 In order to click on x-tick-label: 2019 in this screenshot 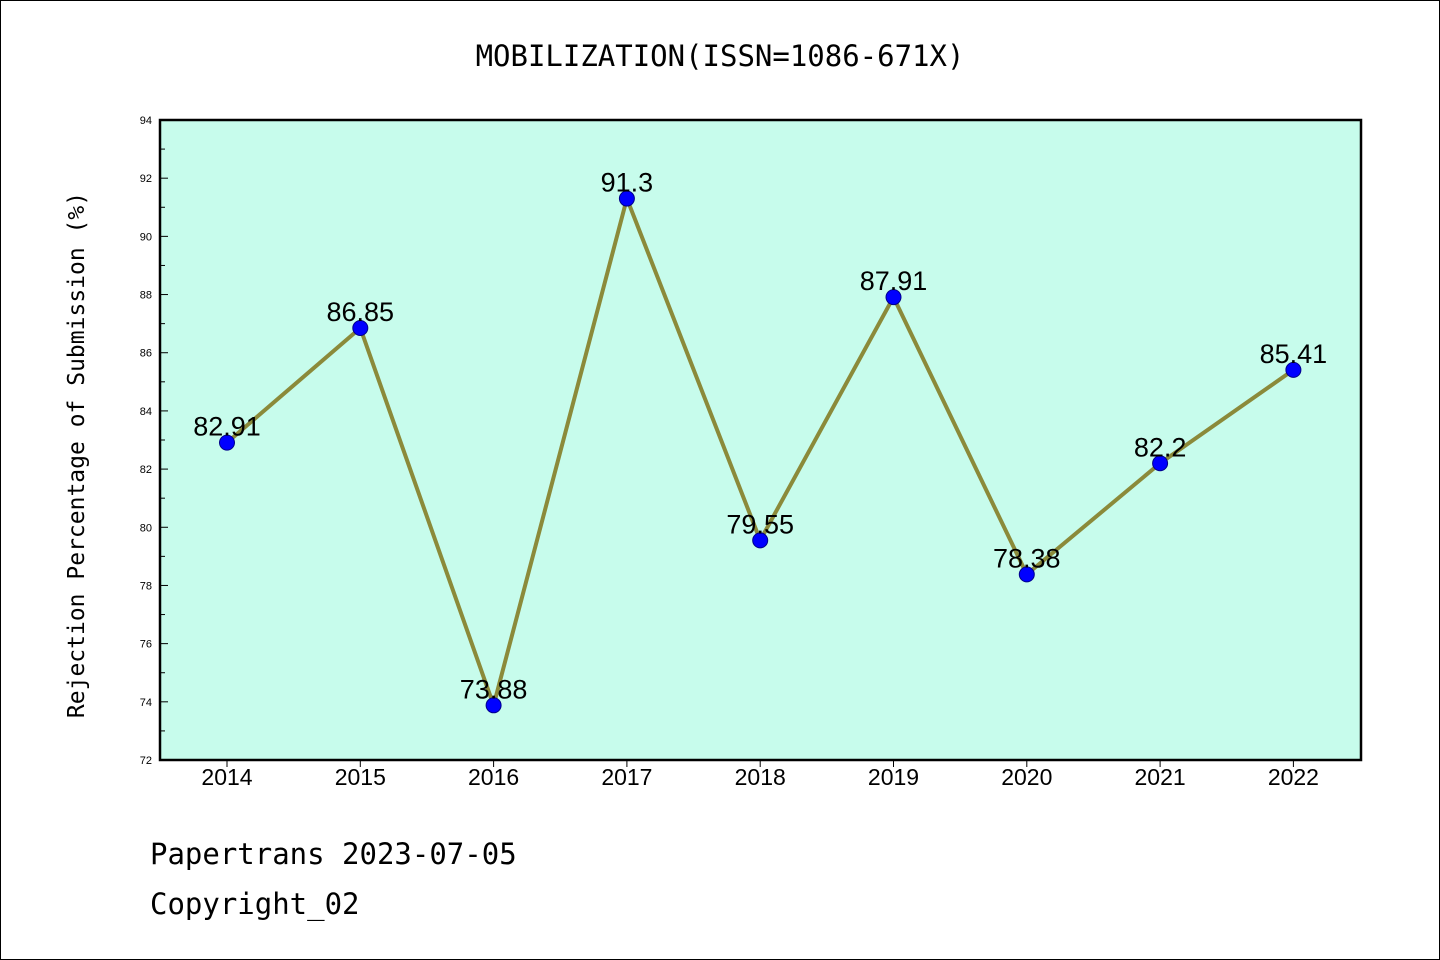, I will do `click(893, 777)`.